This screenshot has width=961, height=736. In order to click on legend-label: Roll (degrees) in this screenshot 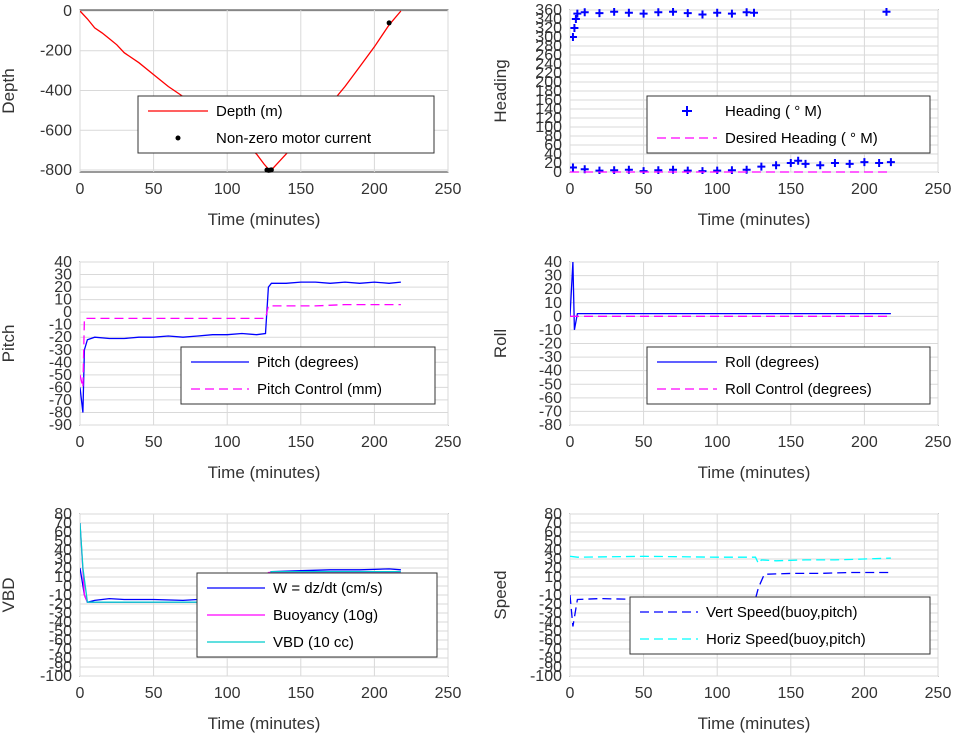, I will do `click(772, 362)`.